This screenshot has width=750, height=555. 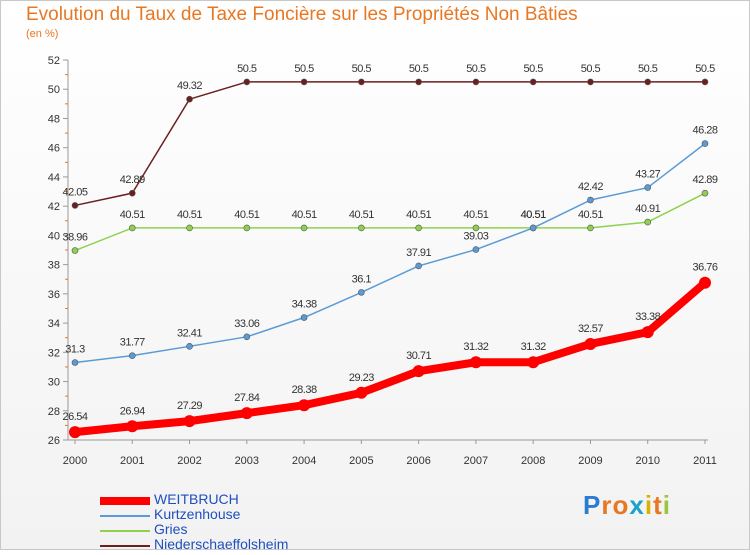 What do you see at coordinates (54, 90) in the screenshot?
I see `y-tick-label: 50` at bounding box center [54, 90].